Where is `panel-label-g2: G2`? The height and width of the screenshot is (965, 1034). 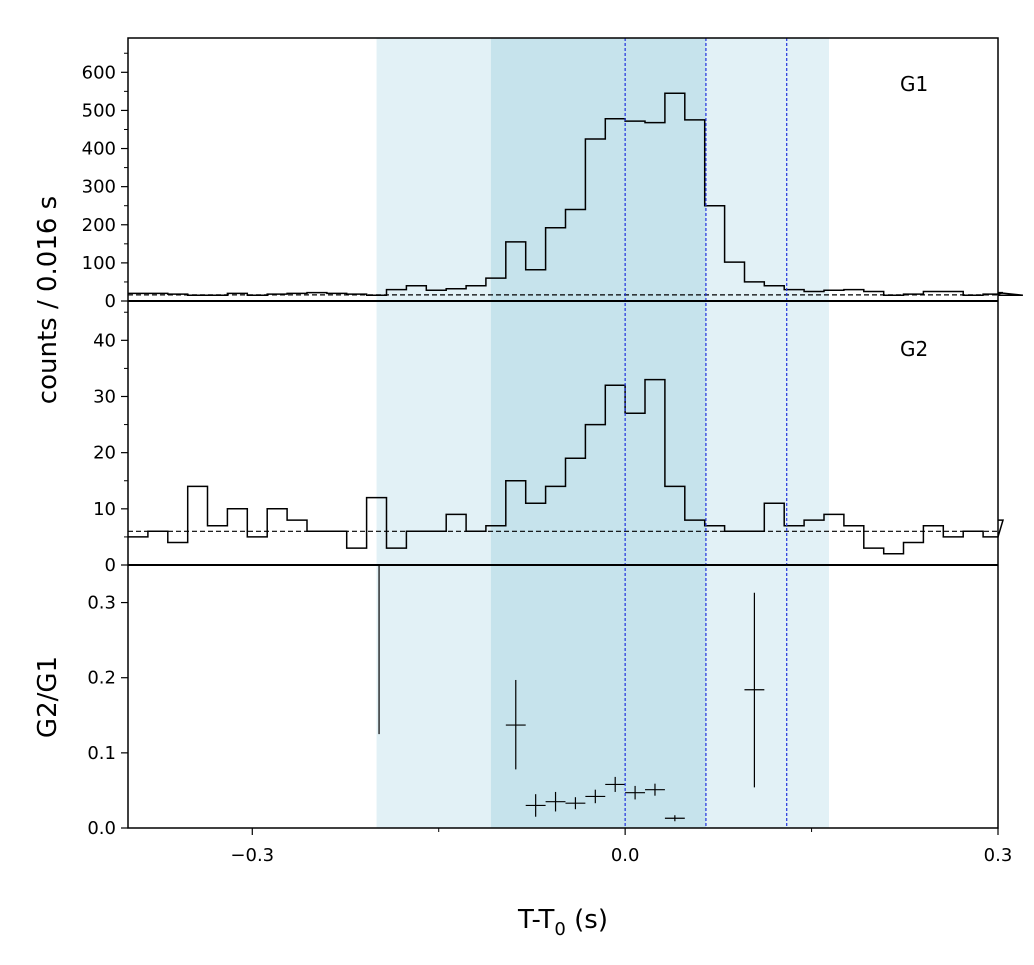 panel-label-g2: G2 is located at coordinates (914, 349).